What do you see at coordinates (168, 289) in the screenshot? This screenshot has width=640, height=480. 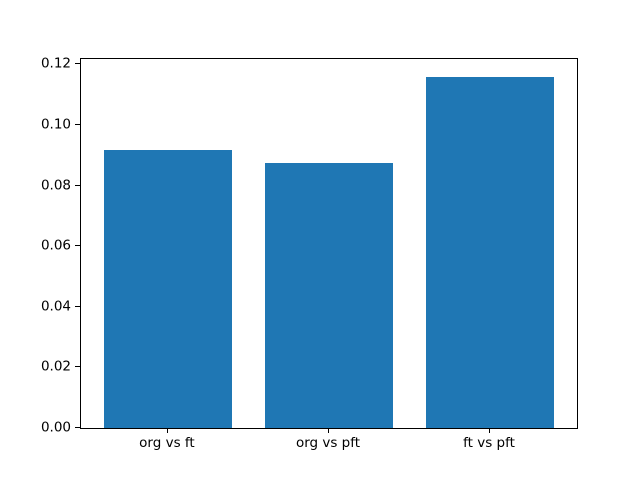 I see `bar-org-vs-ft` at bounding box center [168, 289].